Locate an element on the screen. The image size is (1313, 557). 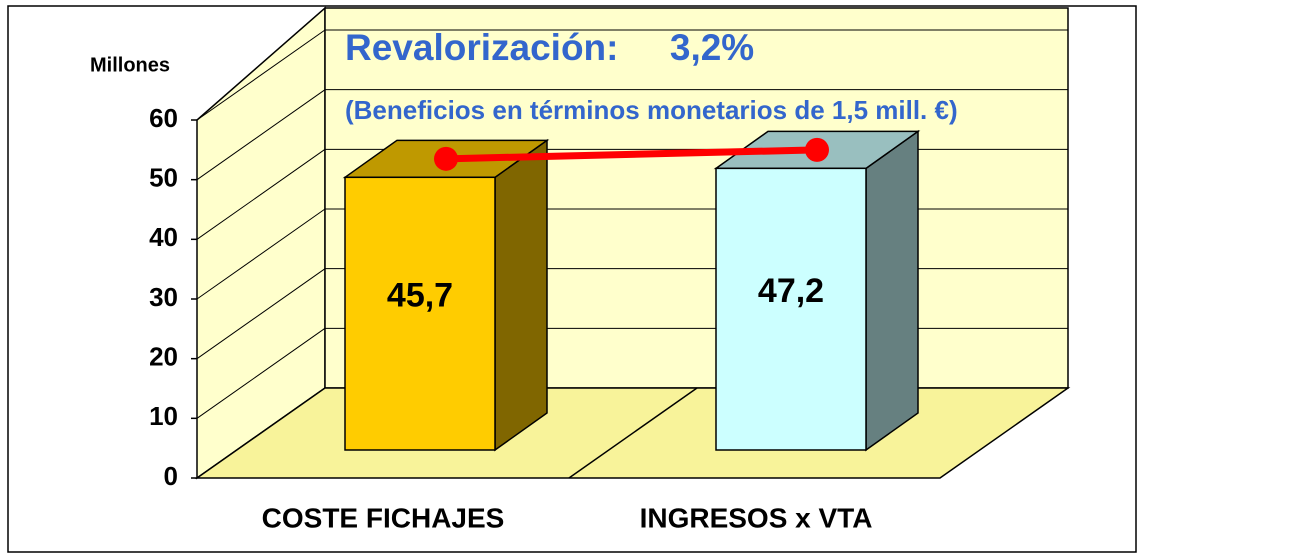
y-tick-label: 20 is located at coordinates (163, 357).